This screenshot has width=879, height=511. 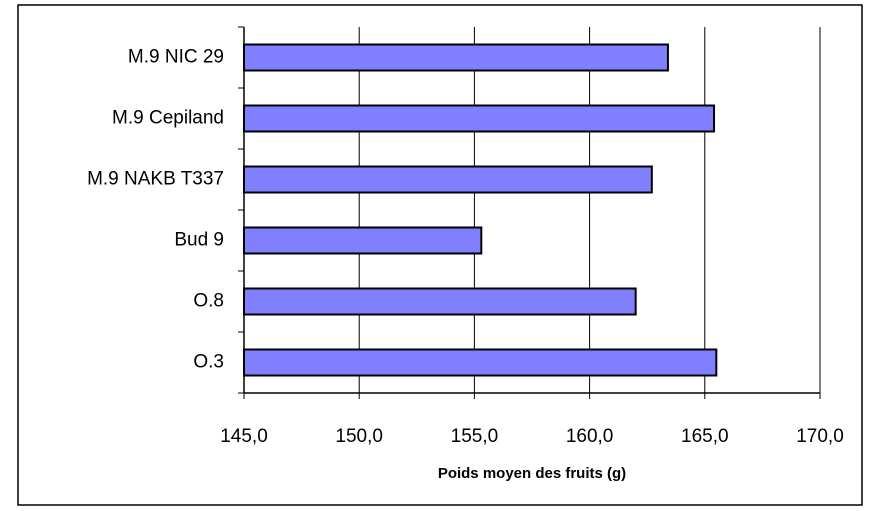 I want to click on y-tick-label: M.9 NAKB T337, so click(x=155, y=179).